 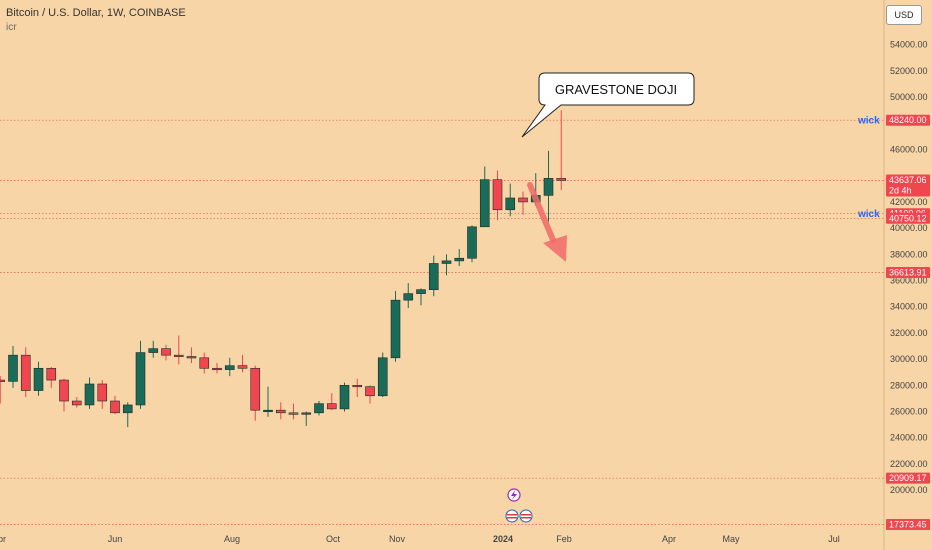 What do you see at coordinates (420, 539) in the screenshot?
I see `time-axis: Jun Aug Oct Nov 2024 Feb Apr May Jul Apr` at bounding box center [420, 539].